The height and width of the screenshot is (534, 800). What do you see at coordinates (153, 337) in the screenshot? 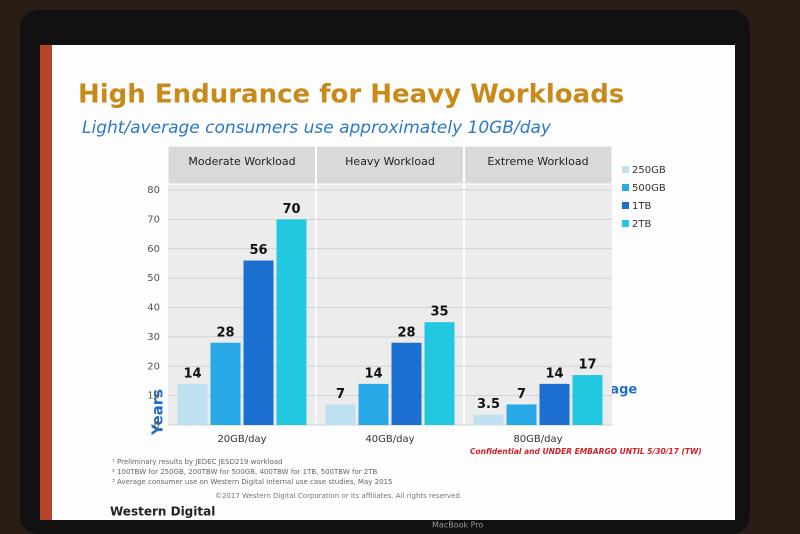
I see `y-tick-label: 30` at bounding box center [153, 337].